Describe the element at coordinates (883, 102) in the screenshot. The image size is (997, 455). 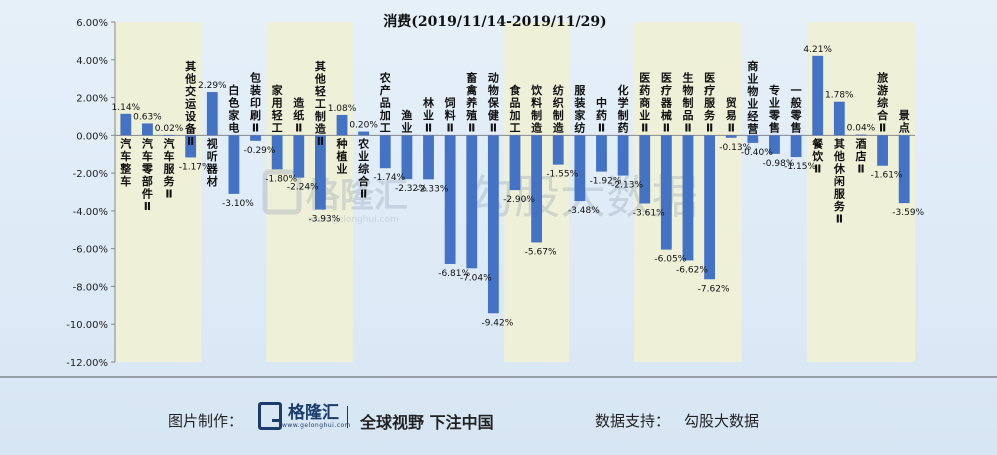
I see `category-label: 旅游综合 Ⅱ` at that location.